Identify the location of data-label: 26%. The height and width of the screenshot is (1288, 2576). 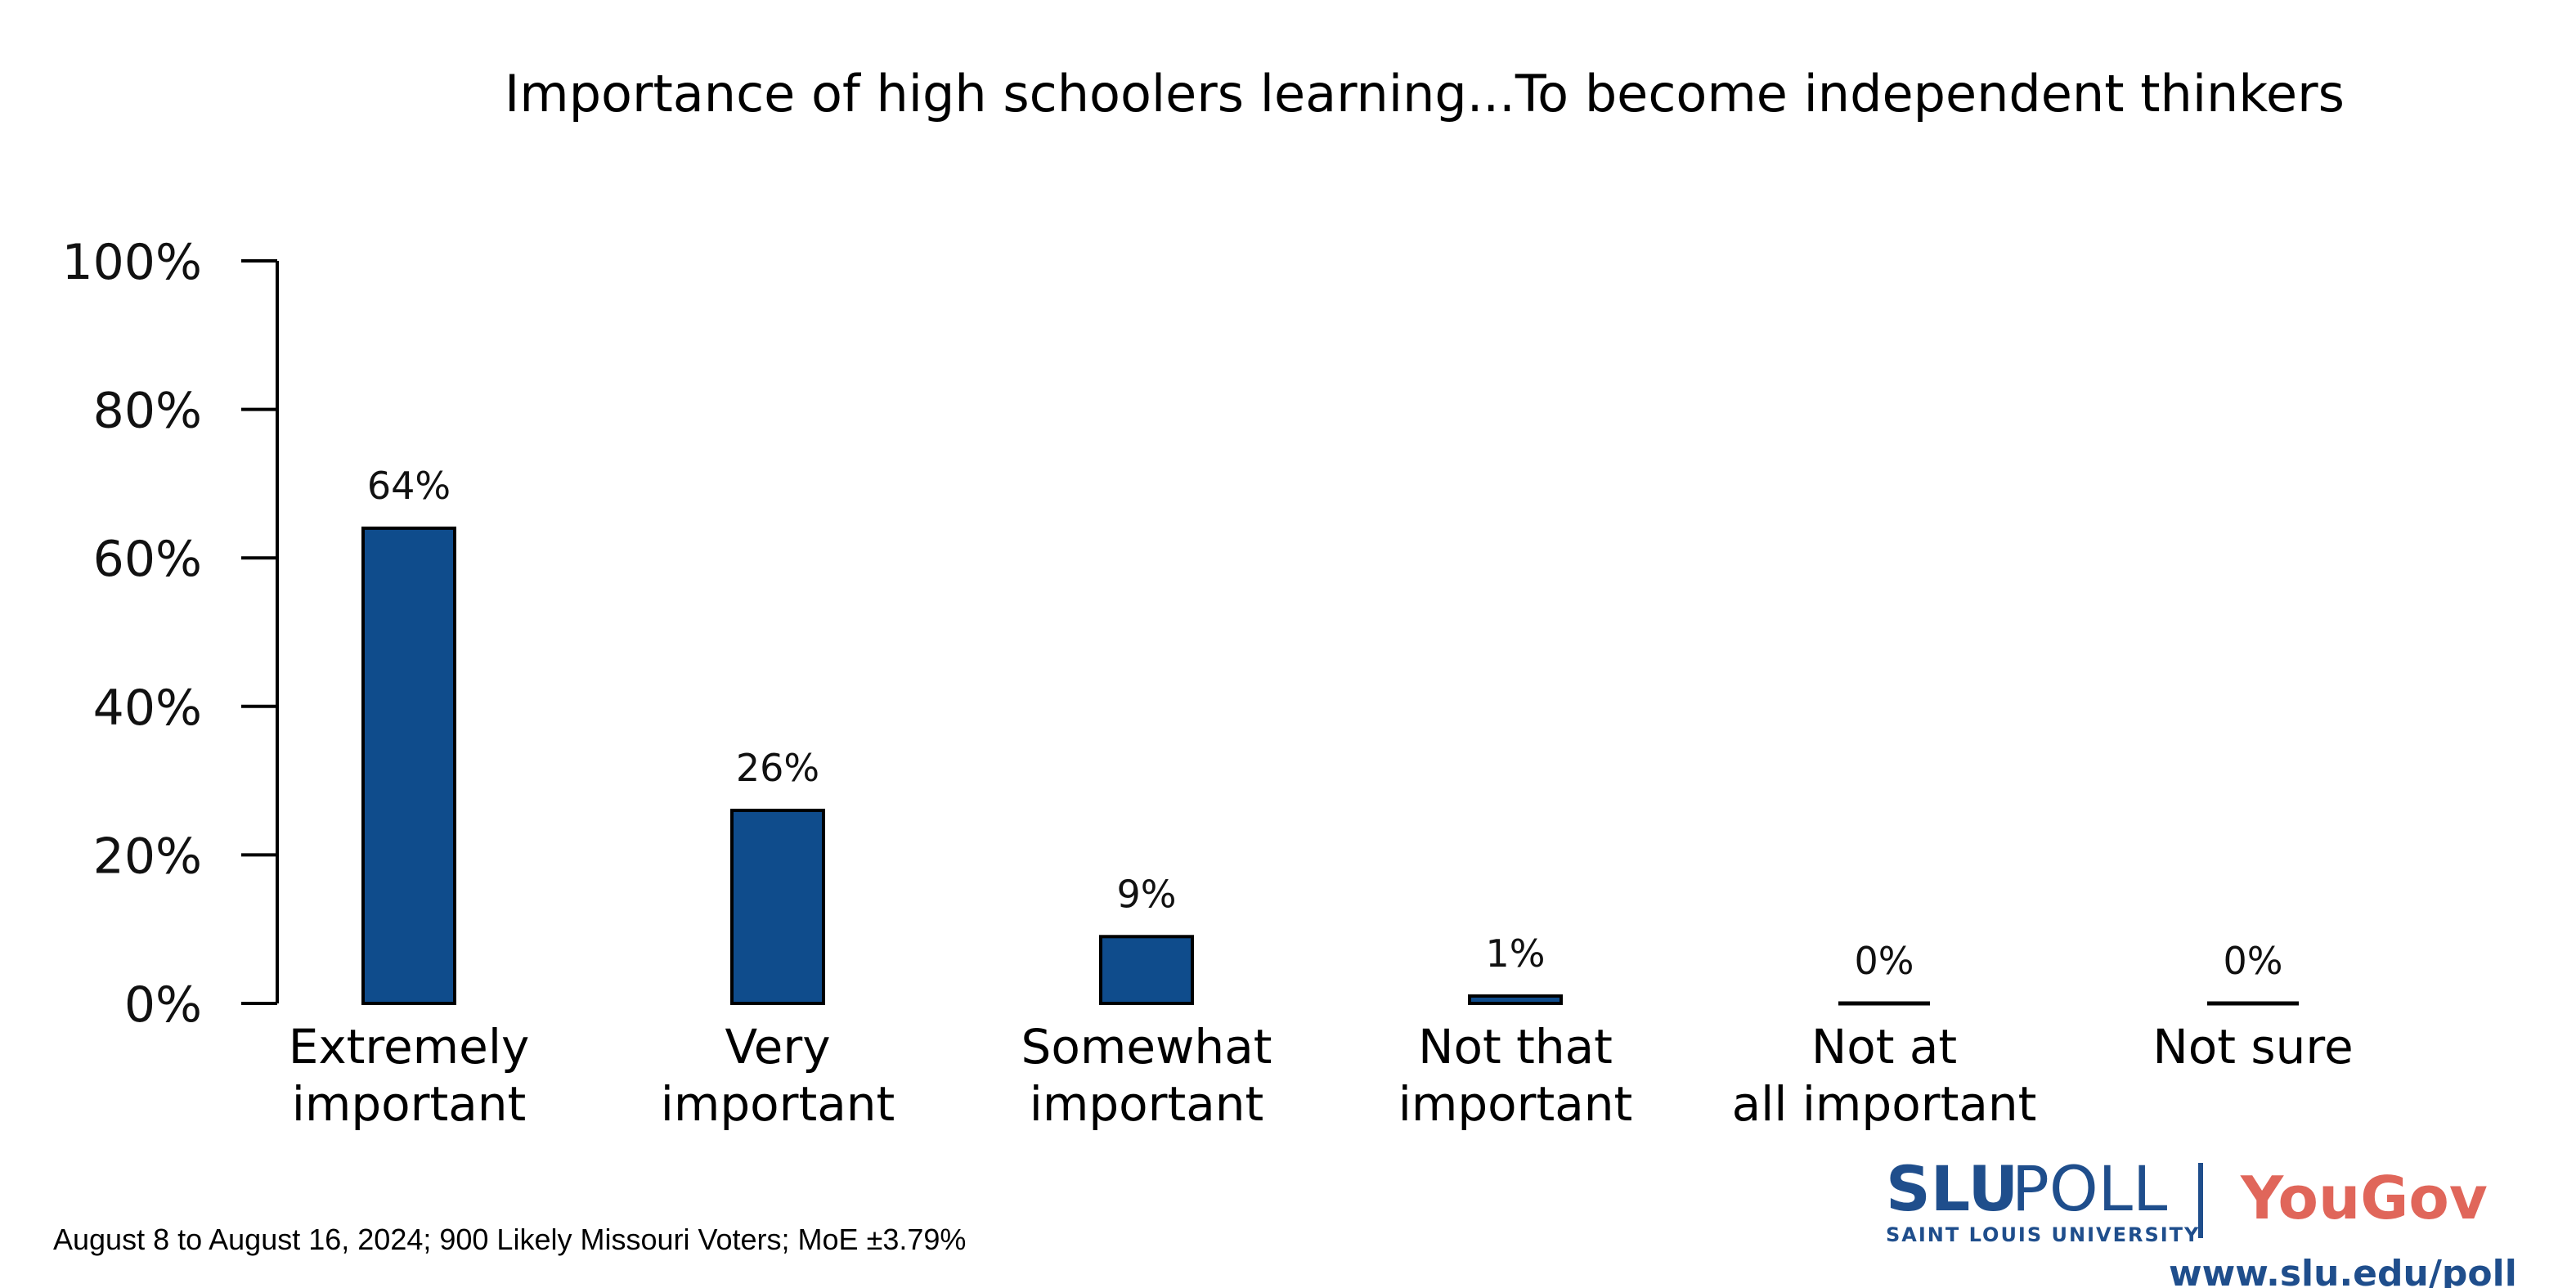
(777, 768).